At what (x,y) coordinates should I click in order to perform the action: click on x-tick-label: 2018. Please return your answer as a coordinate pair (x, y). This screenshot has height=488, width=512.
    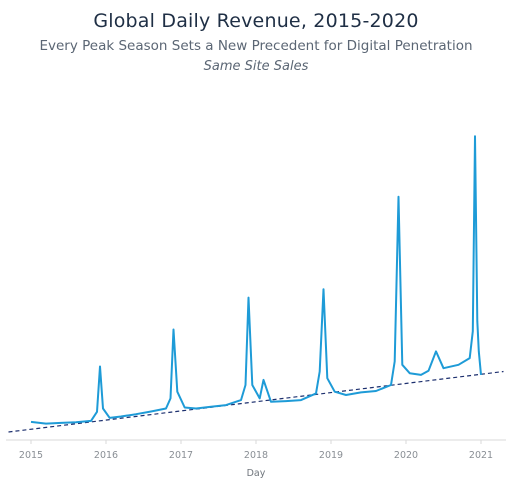
    Looking at the image, I should click on (256, 455).